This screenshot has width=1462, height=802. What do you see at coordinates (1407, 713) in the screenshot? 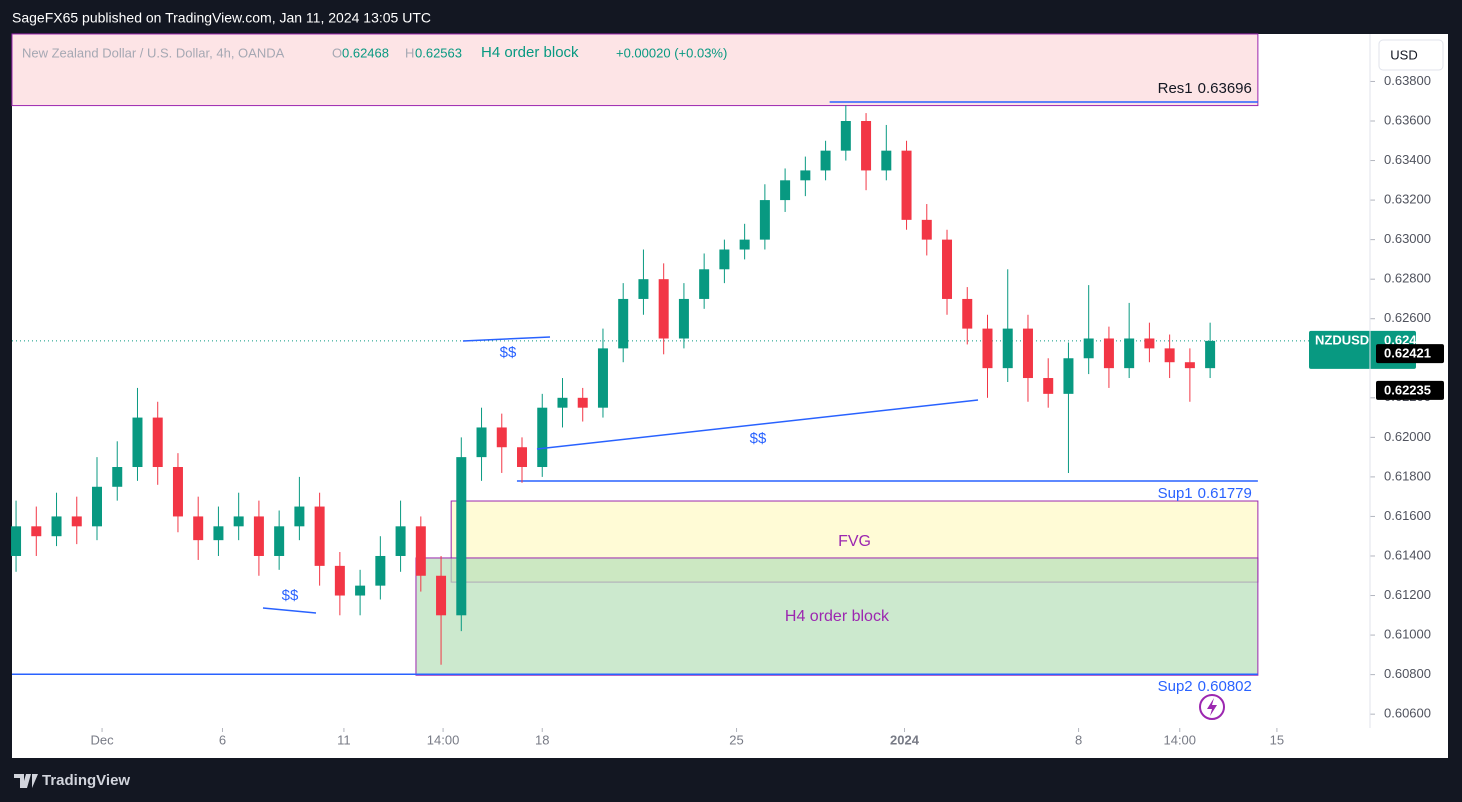
I see `y-tick-label: 0.60600` at bounding box center [1407, 713].